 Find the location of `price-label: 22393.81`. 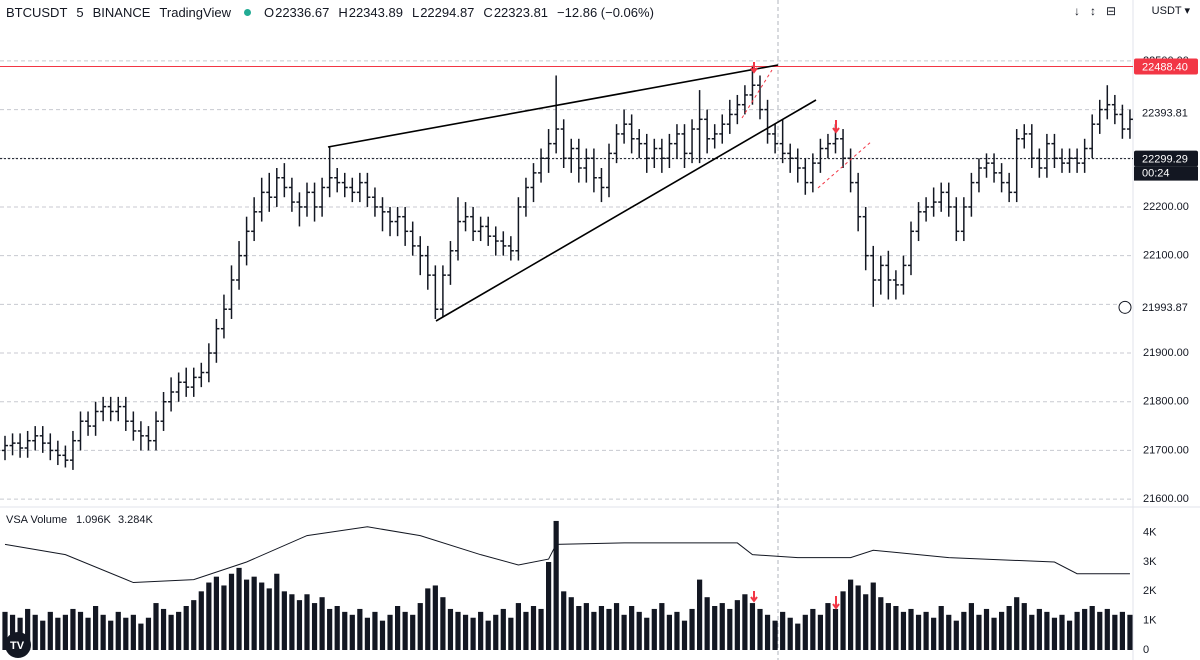

price-label: 22393.81 is located at coordinates (1165, 113).